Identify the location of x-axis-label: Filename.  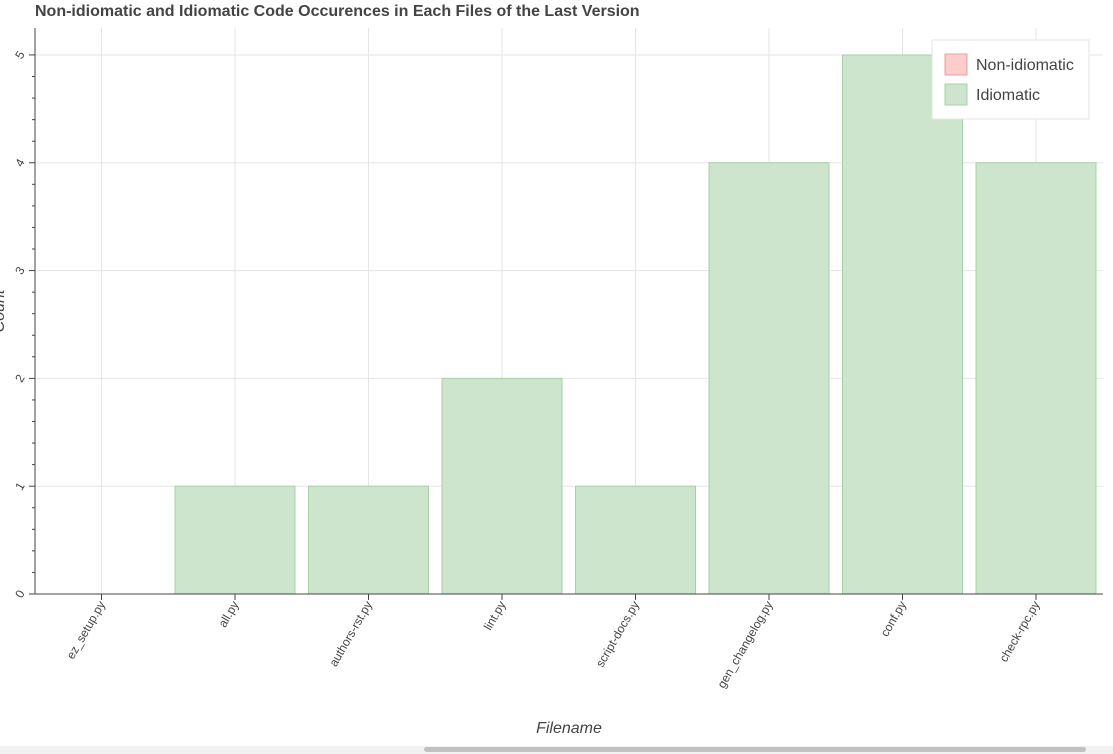
(569, 728).